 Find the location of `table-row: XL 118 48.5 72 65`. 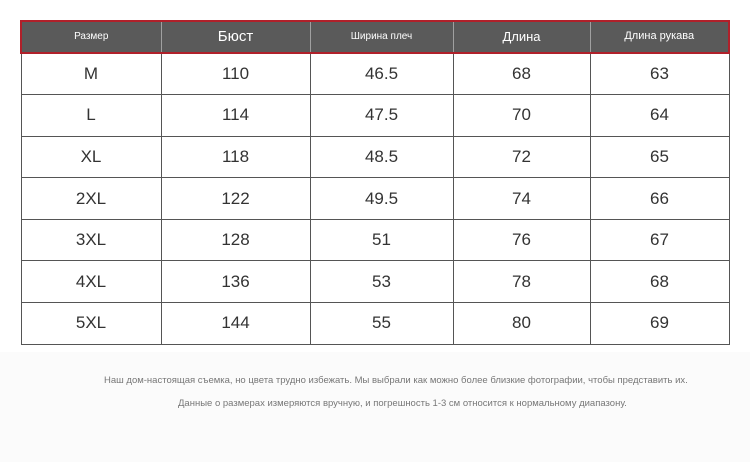

table-row: XL 118 48.5 72 65 is located at coordinates (375, 157).